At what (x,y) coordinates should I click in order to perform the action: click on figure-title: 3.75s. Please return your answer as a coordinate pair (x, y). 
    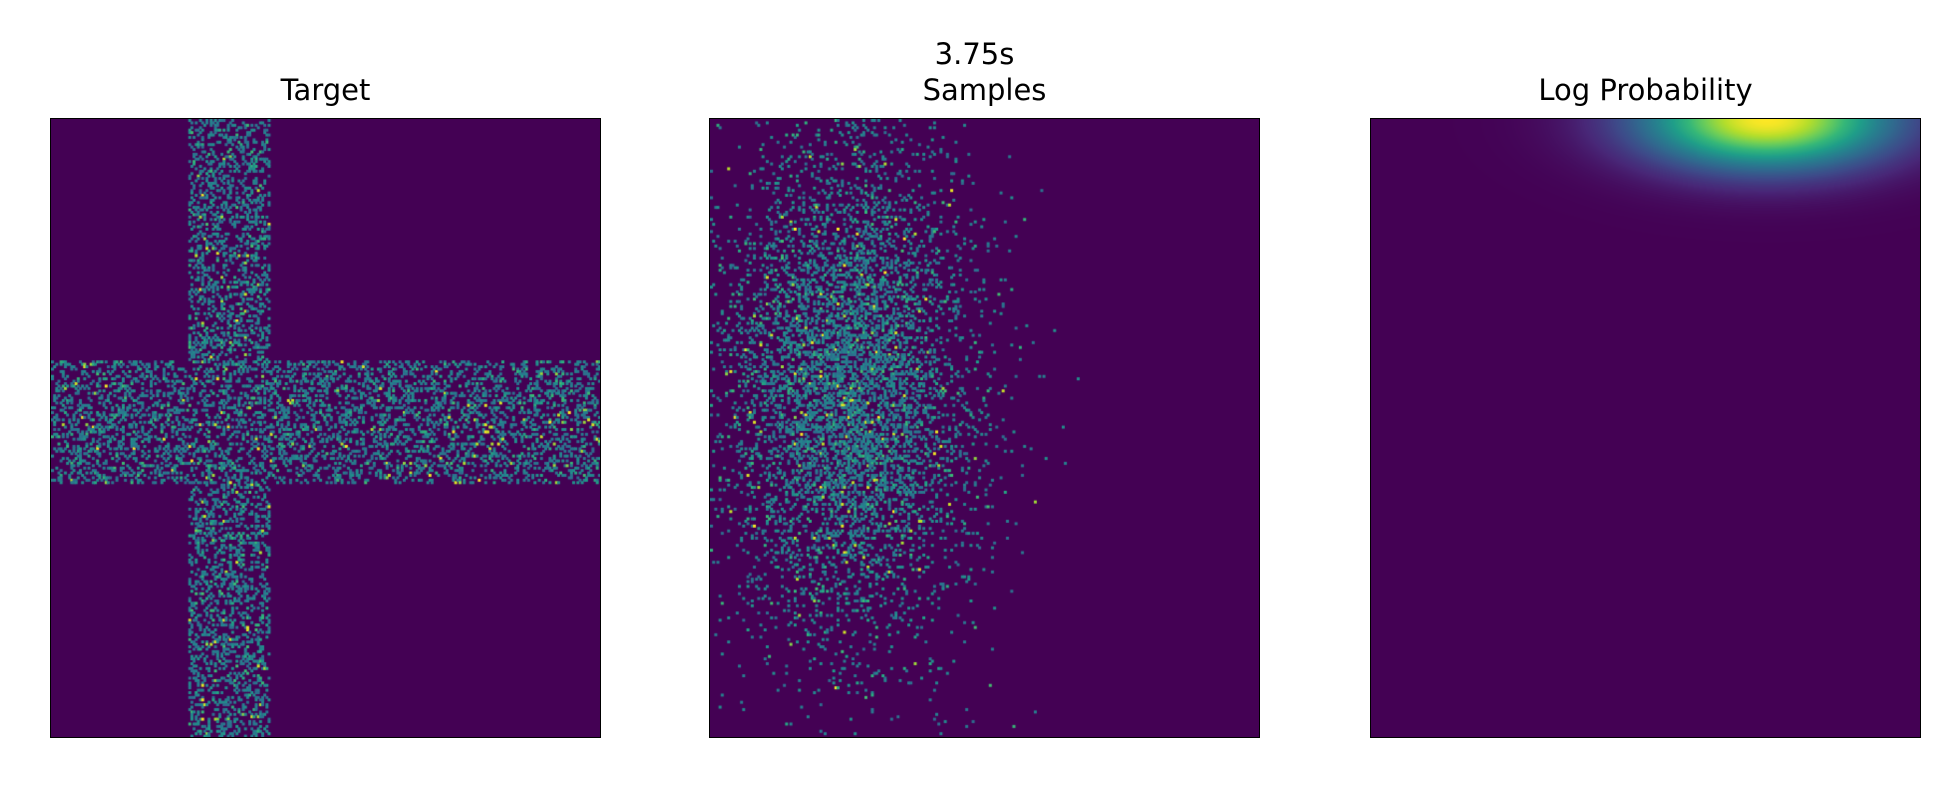
    Looking at the image, I should click on (974, 54).